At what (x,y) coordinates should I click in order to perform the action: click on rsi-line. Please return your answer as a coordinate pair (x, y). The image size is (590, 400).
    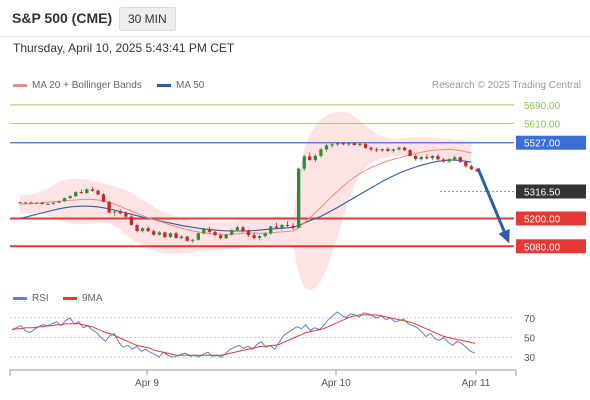
    Looking at the image, I should click on (243, 334).